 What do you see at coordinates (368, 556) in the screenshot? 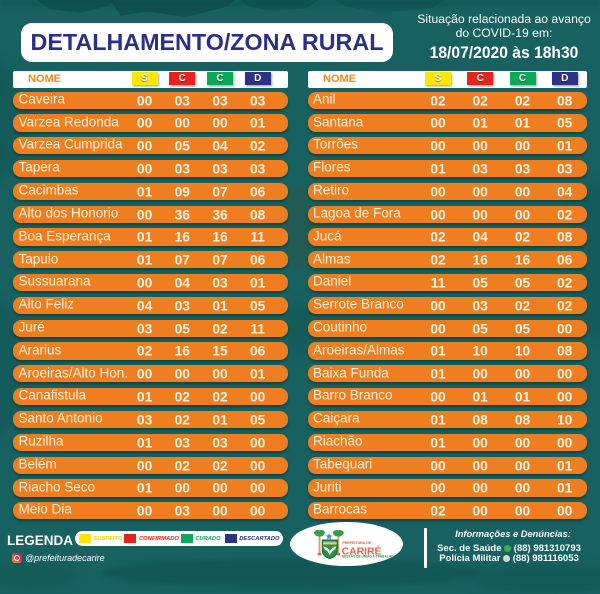
I see `svg-text: GESTÃO DE UNIÃO E TRABALHO` at bounding box center [368, 556].